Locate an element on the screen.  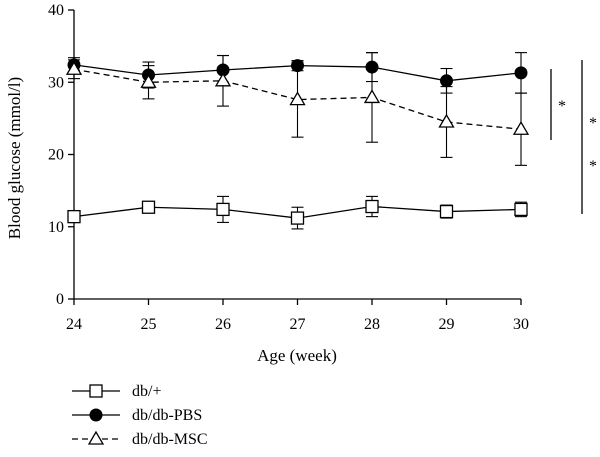
x-axis-title: Age (week) is located at coordinates (297, 355).